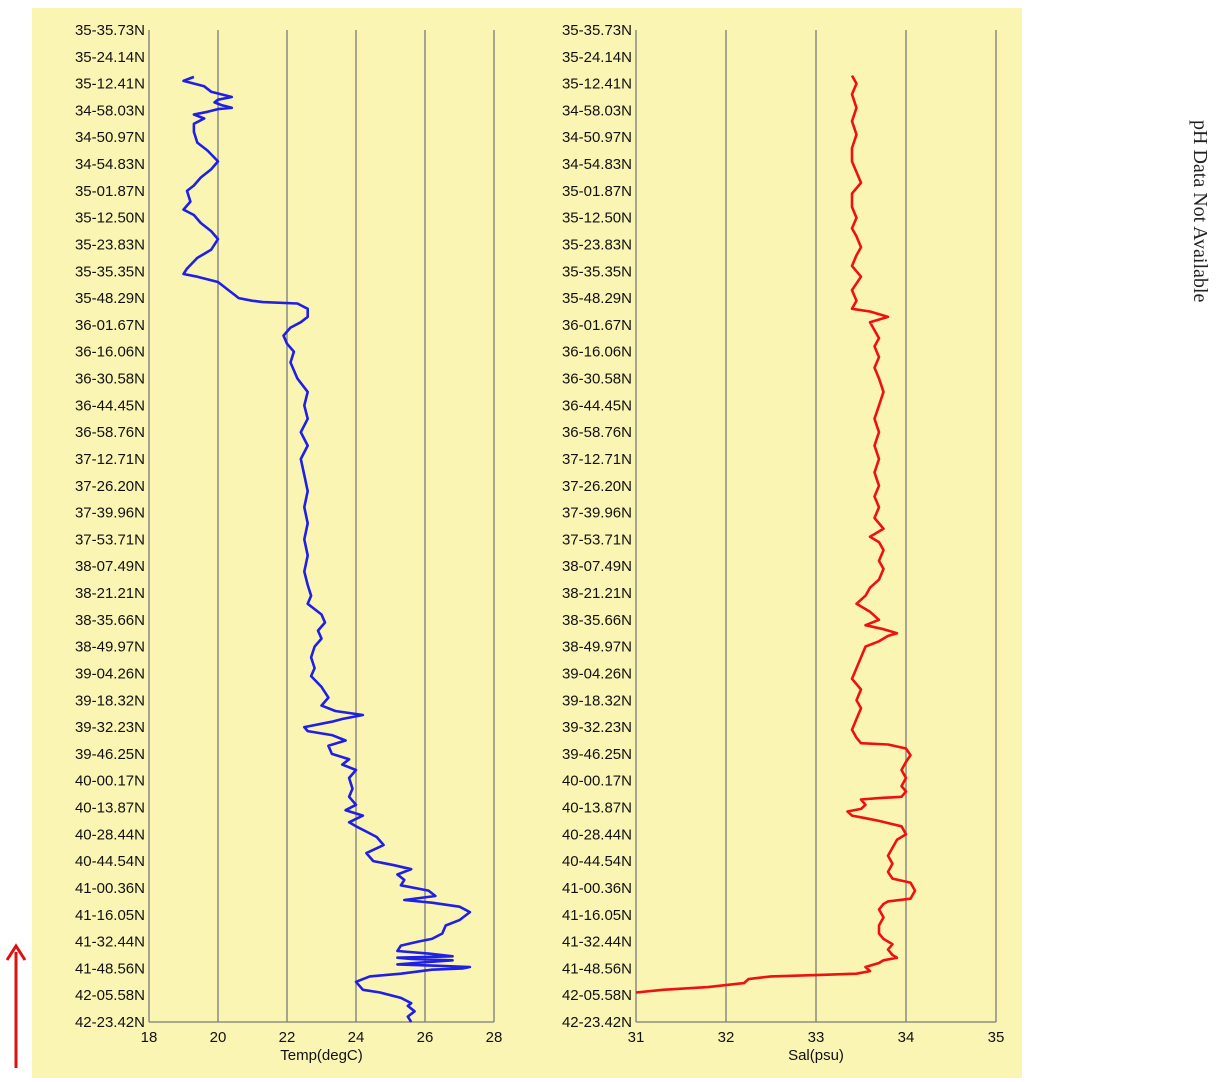 The width and height of the screenshot is (1218, 1082). Describe the element at coordinates (636, 1037) in the screenshot. I see `x-tick-label: 31` at that location.